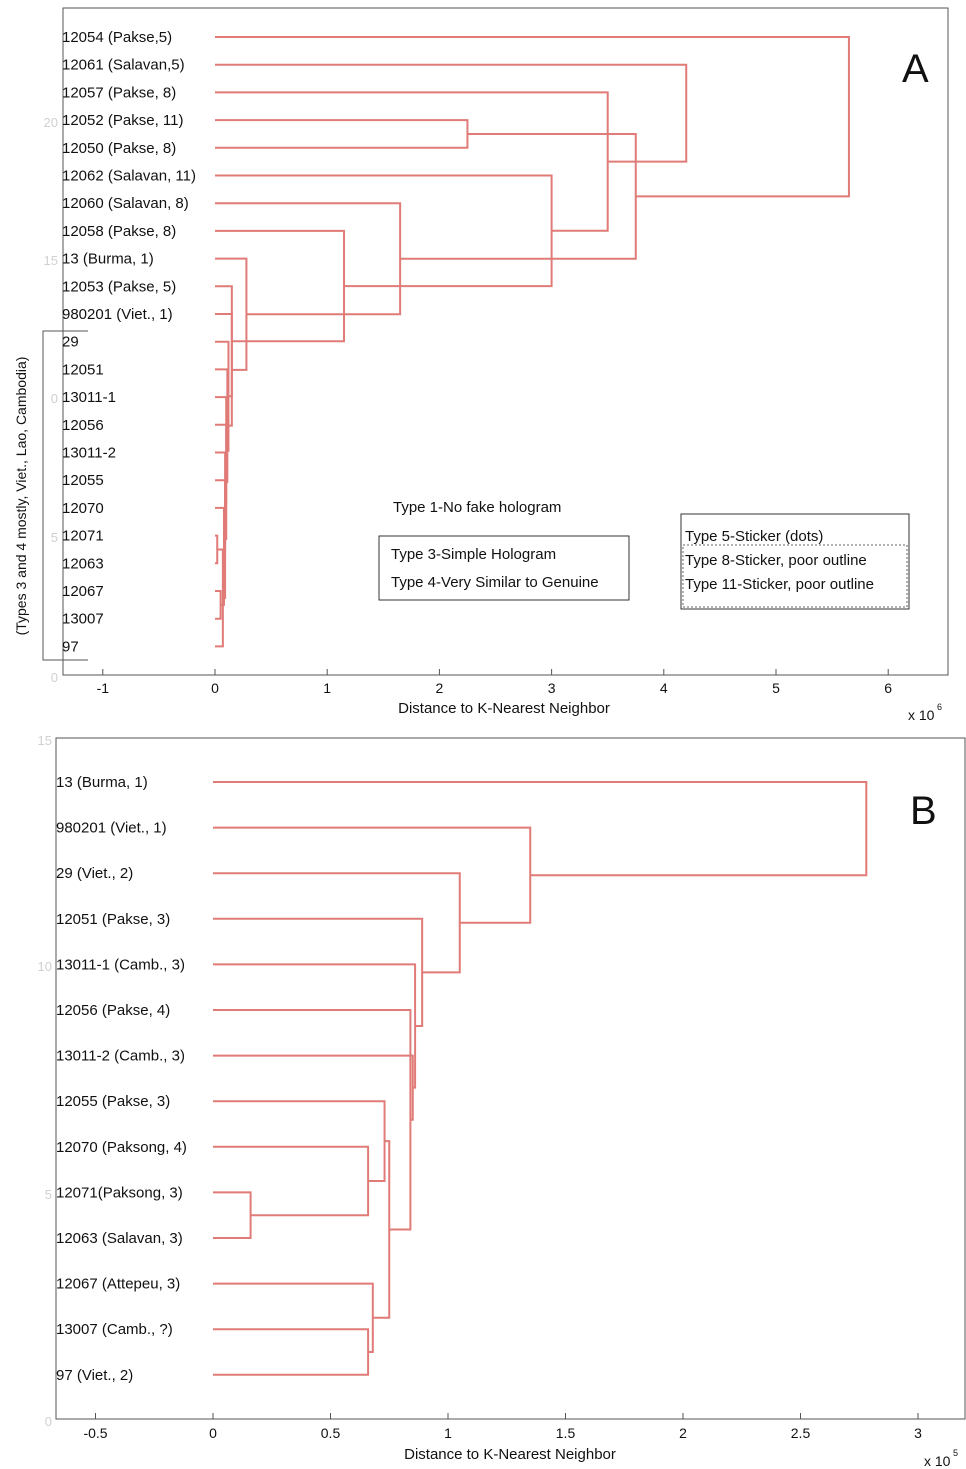 The image size is (966, 1469). Describe the element at coordinates (45, 966) in the screenshot. I see `faint-y-tick-label: 10` at that location.